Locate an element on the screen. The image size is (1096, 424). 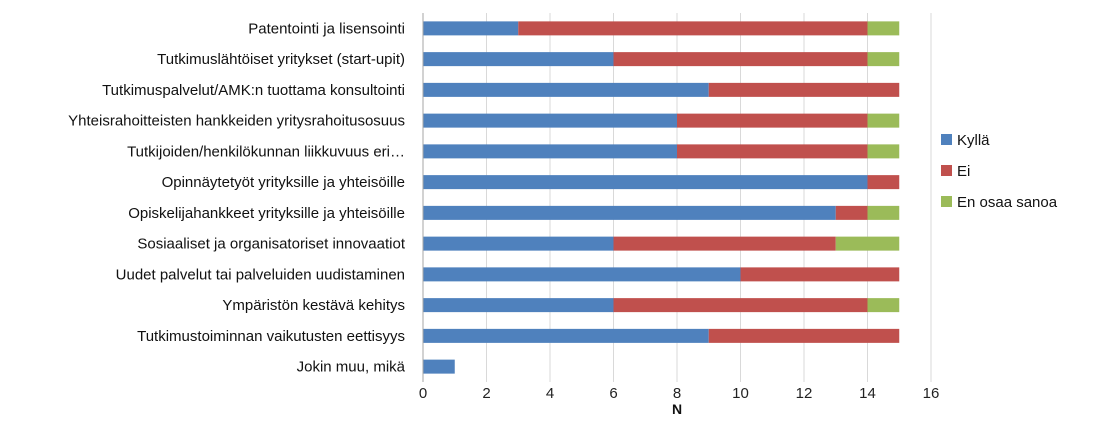
category-label: Opinnäytetyöt yrityksille ja yhteisöille is located at coordinates (283, 182).